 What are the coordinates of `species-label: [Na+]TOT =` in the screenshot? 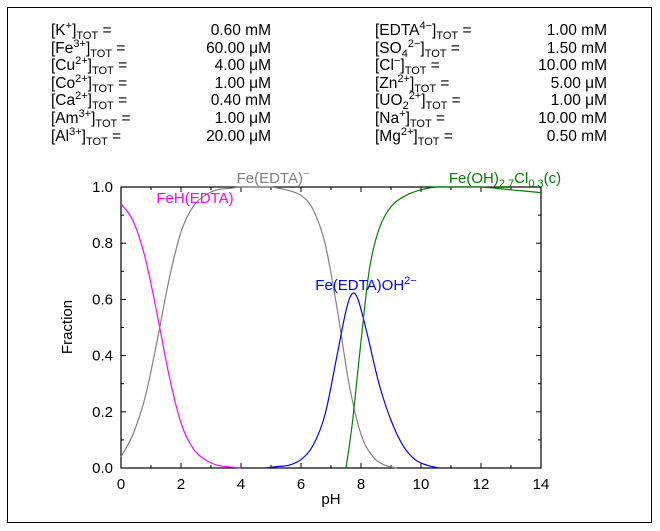 It's located at (410, 118).